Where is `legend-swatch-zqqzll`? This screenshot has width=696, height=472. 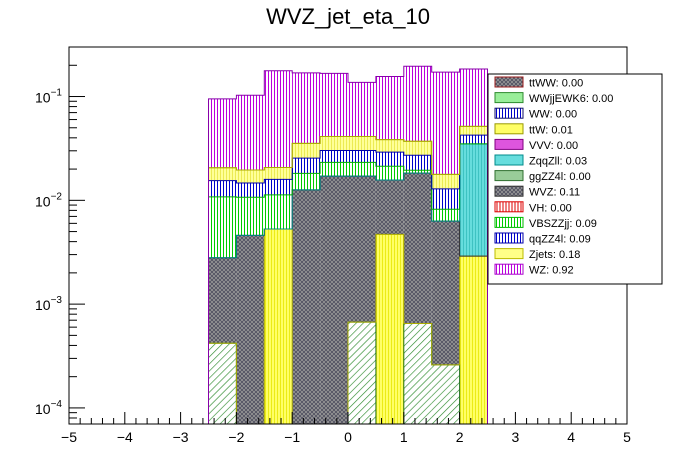
legend-swatch-zqqzll is located at coordinates (509, 160).